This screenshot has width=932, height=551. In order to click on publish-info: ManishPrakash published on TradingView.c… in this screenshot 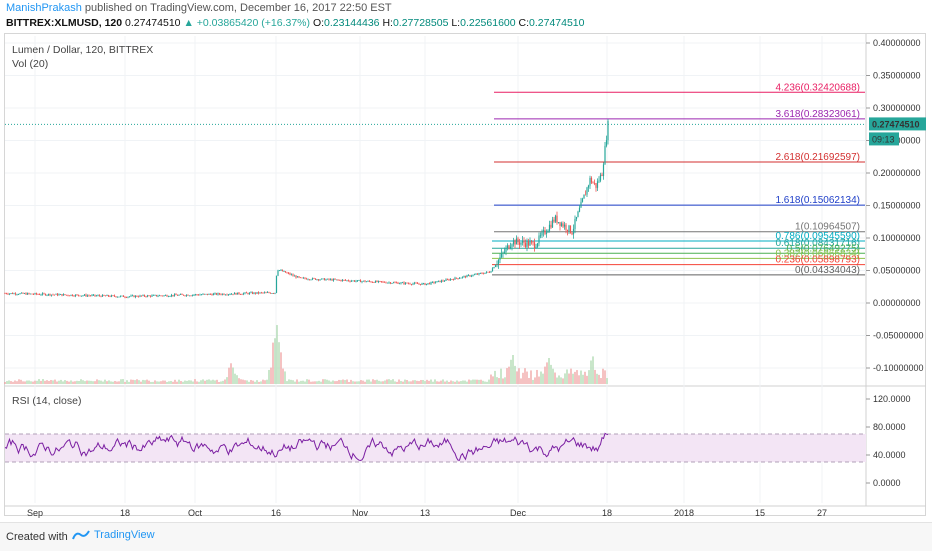, I will do `click(199, 8)`.